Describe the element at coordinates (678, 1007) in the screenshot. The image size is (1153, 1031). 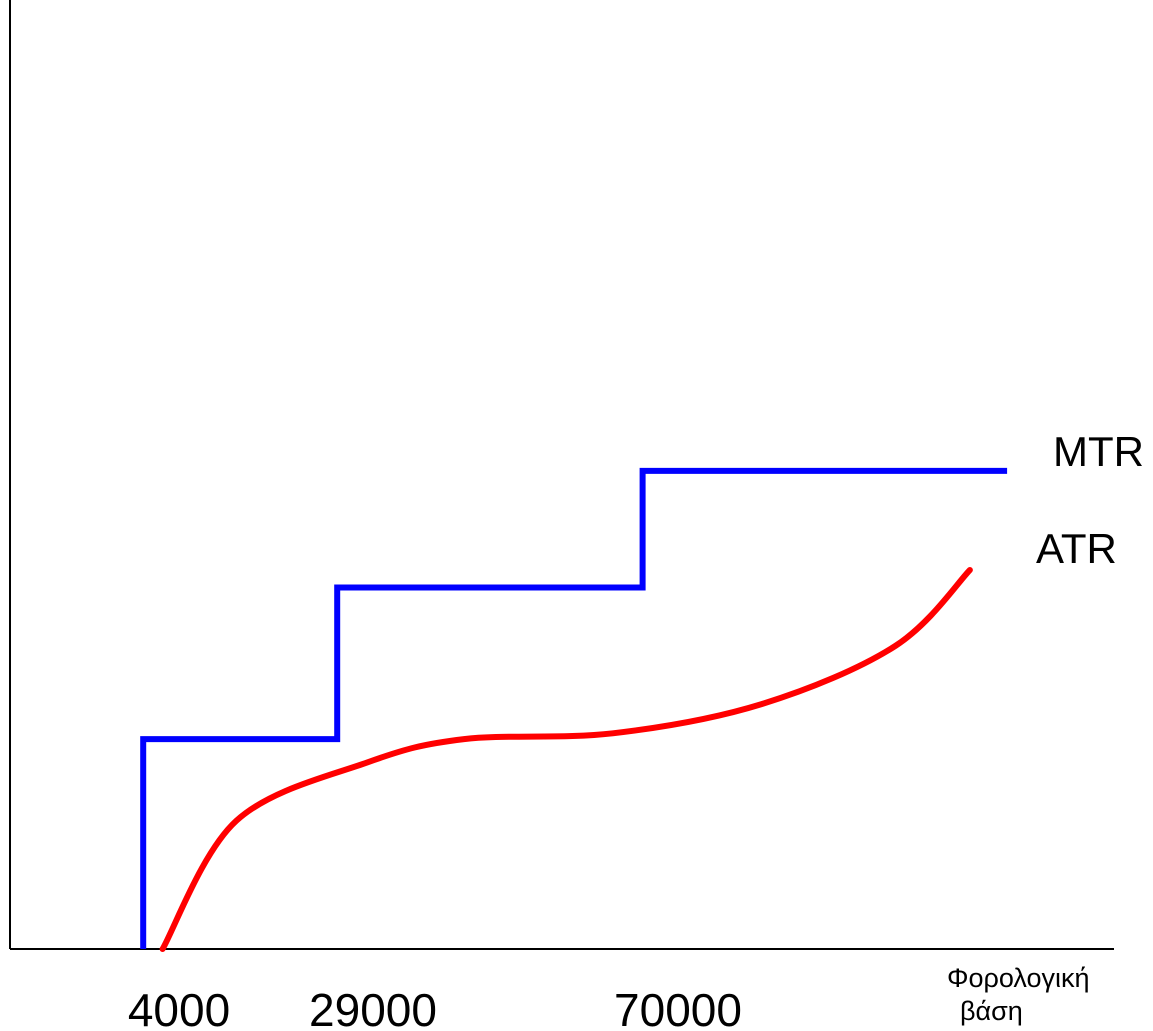
I see `x-tick-label: 70000` at that location.